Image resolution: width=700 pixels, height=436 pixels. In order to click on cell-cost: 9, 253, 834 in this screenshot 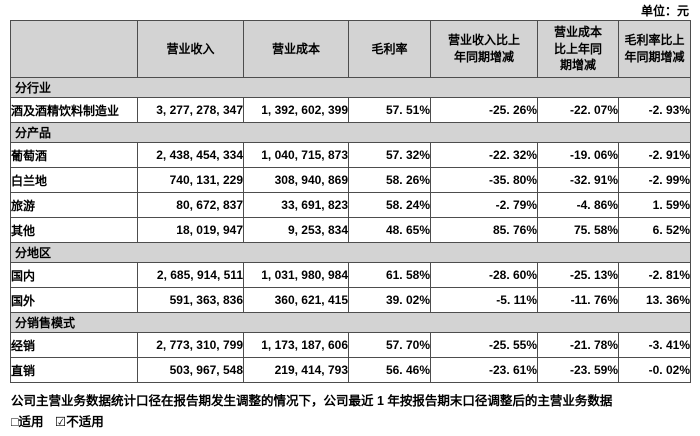, I will do `click(296, 230)`.